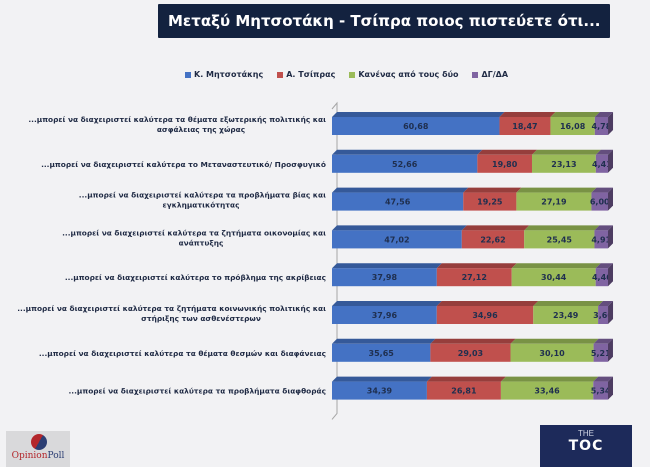  I want to click on category-label: εγκληματικότητας, so click(201, 205).